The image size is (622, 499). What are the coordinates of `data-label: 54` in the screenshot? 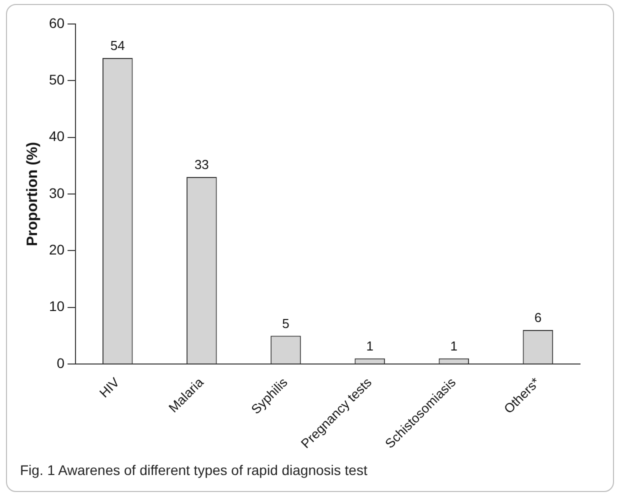 It's located at (117, 46).